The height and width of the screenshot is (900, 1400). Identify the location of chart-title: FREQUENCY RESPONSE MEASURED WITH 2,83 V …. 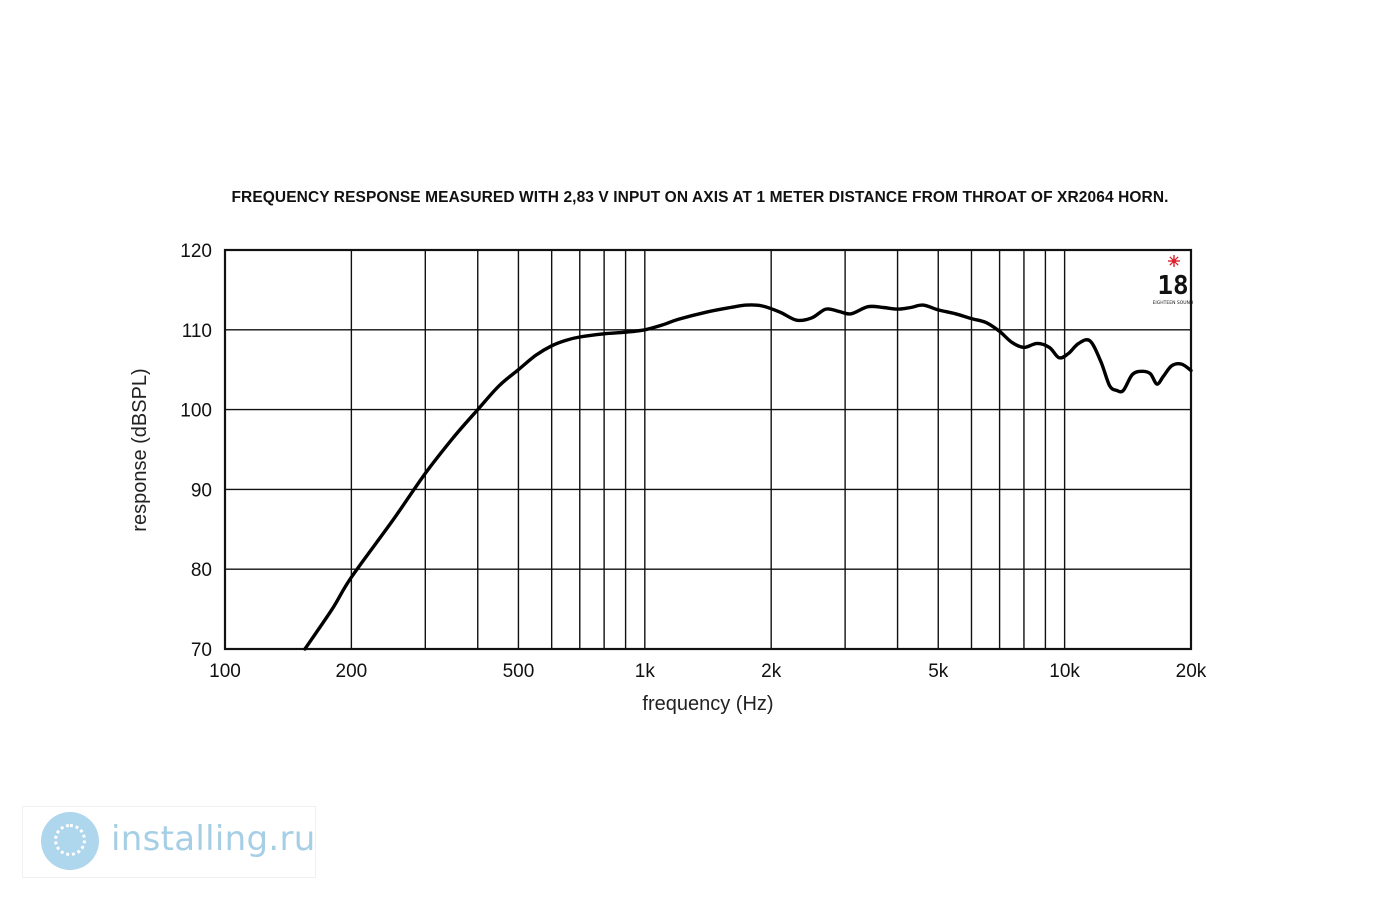
(700, 197).